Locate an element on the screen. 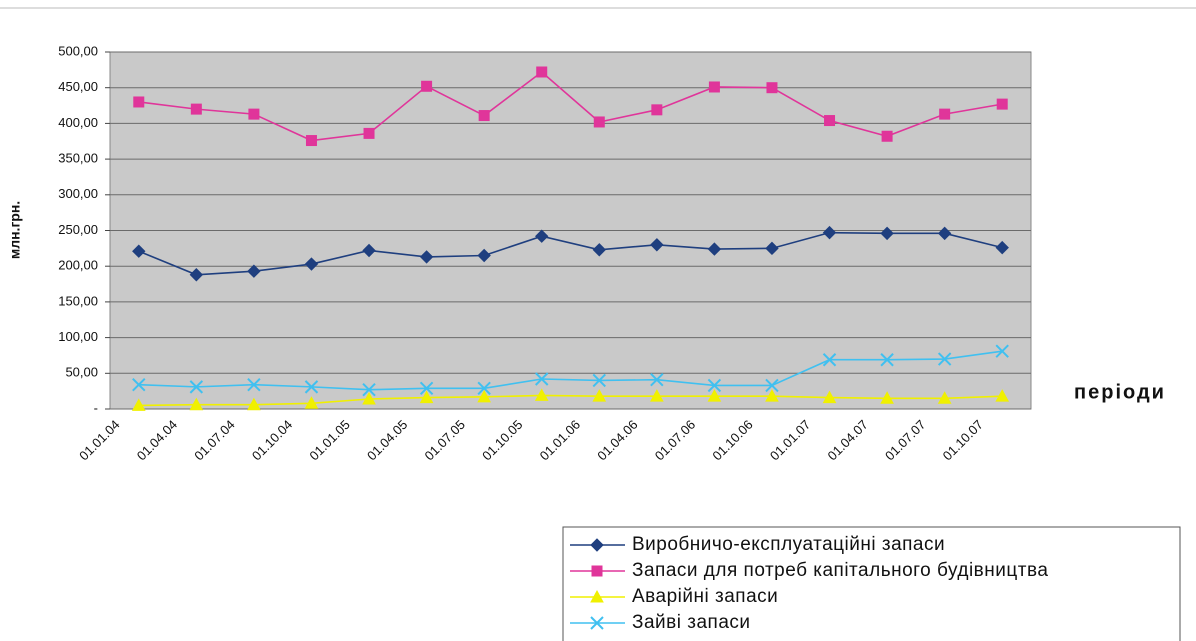 This screenshot has width=1196, height=641. x-tick-label: 01.04.06 is located at coordinates (617, 440).